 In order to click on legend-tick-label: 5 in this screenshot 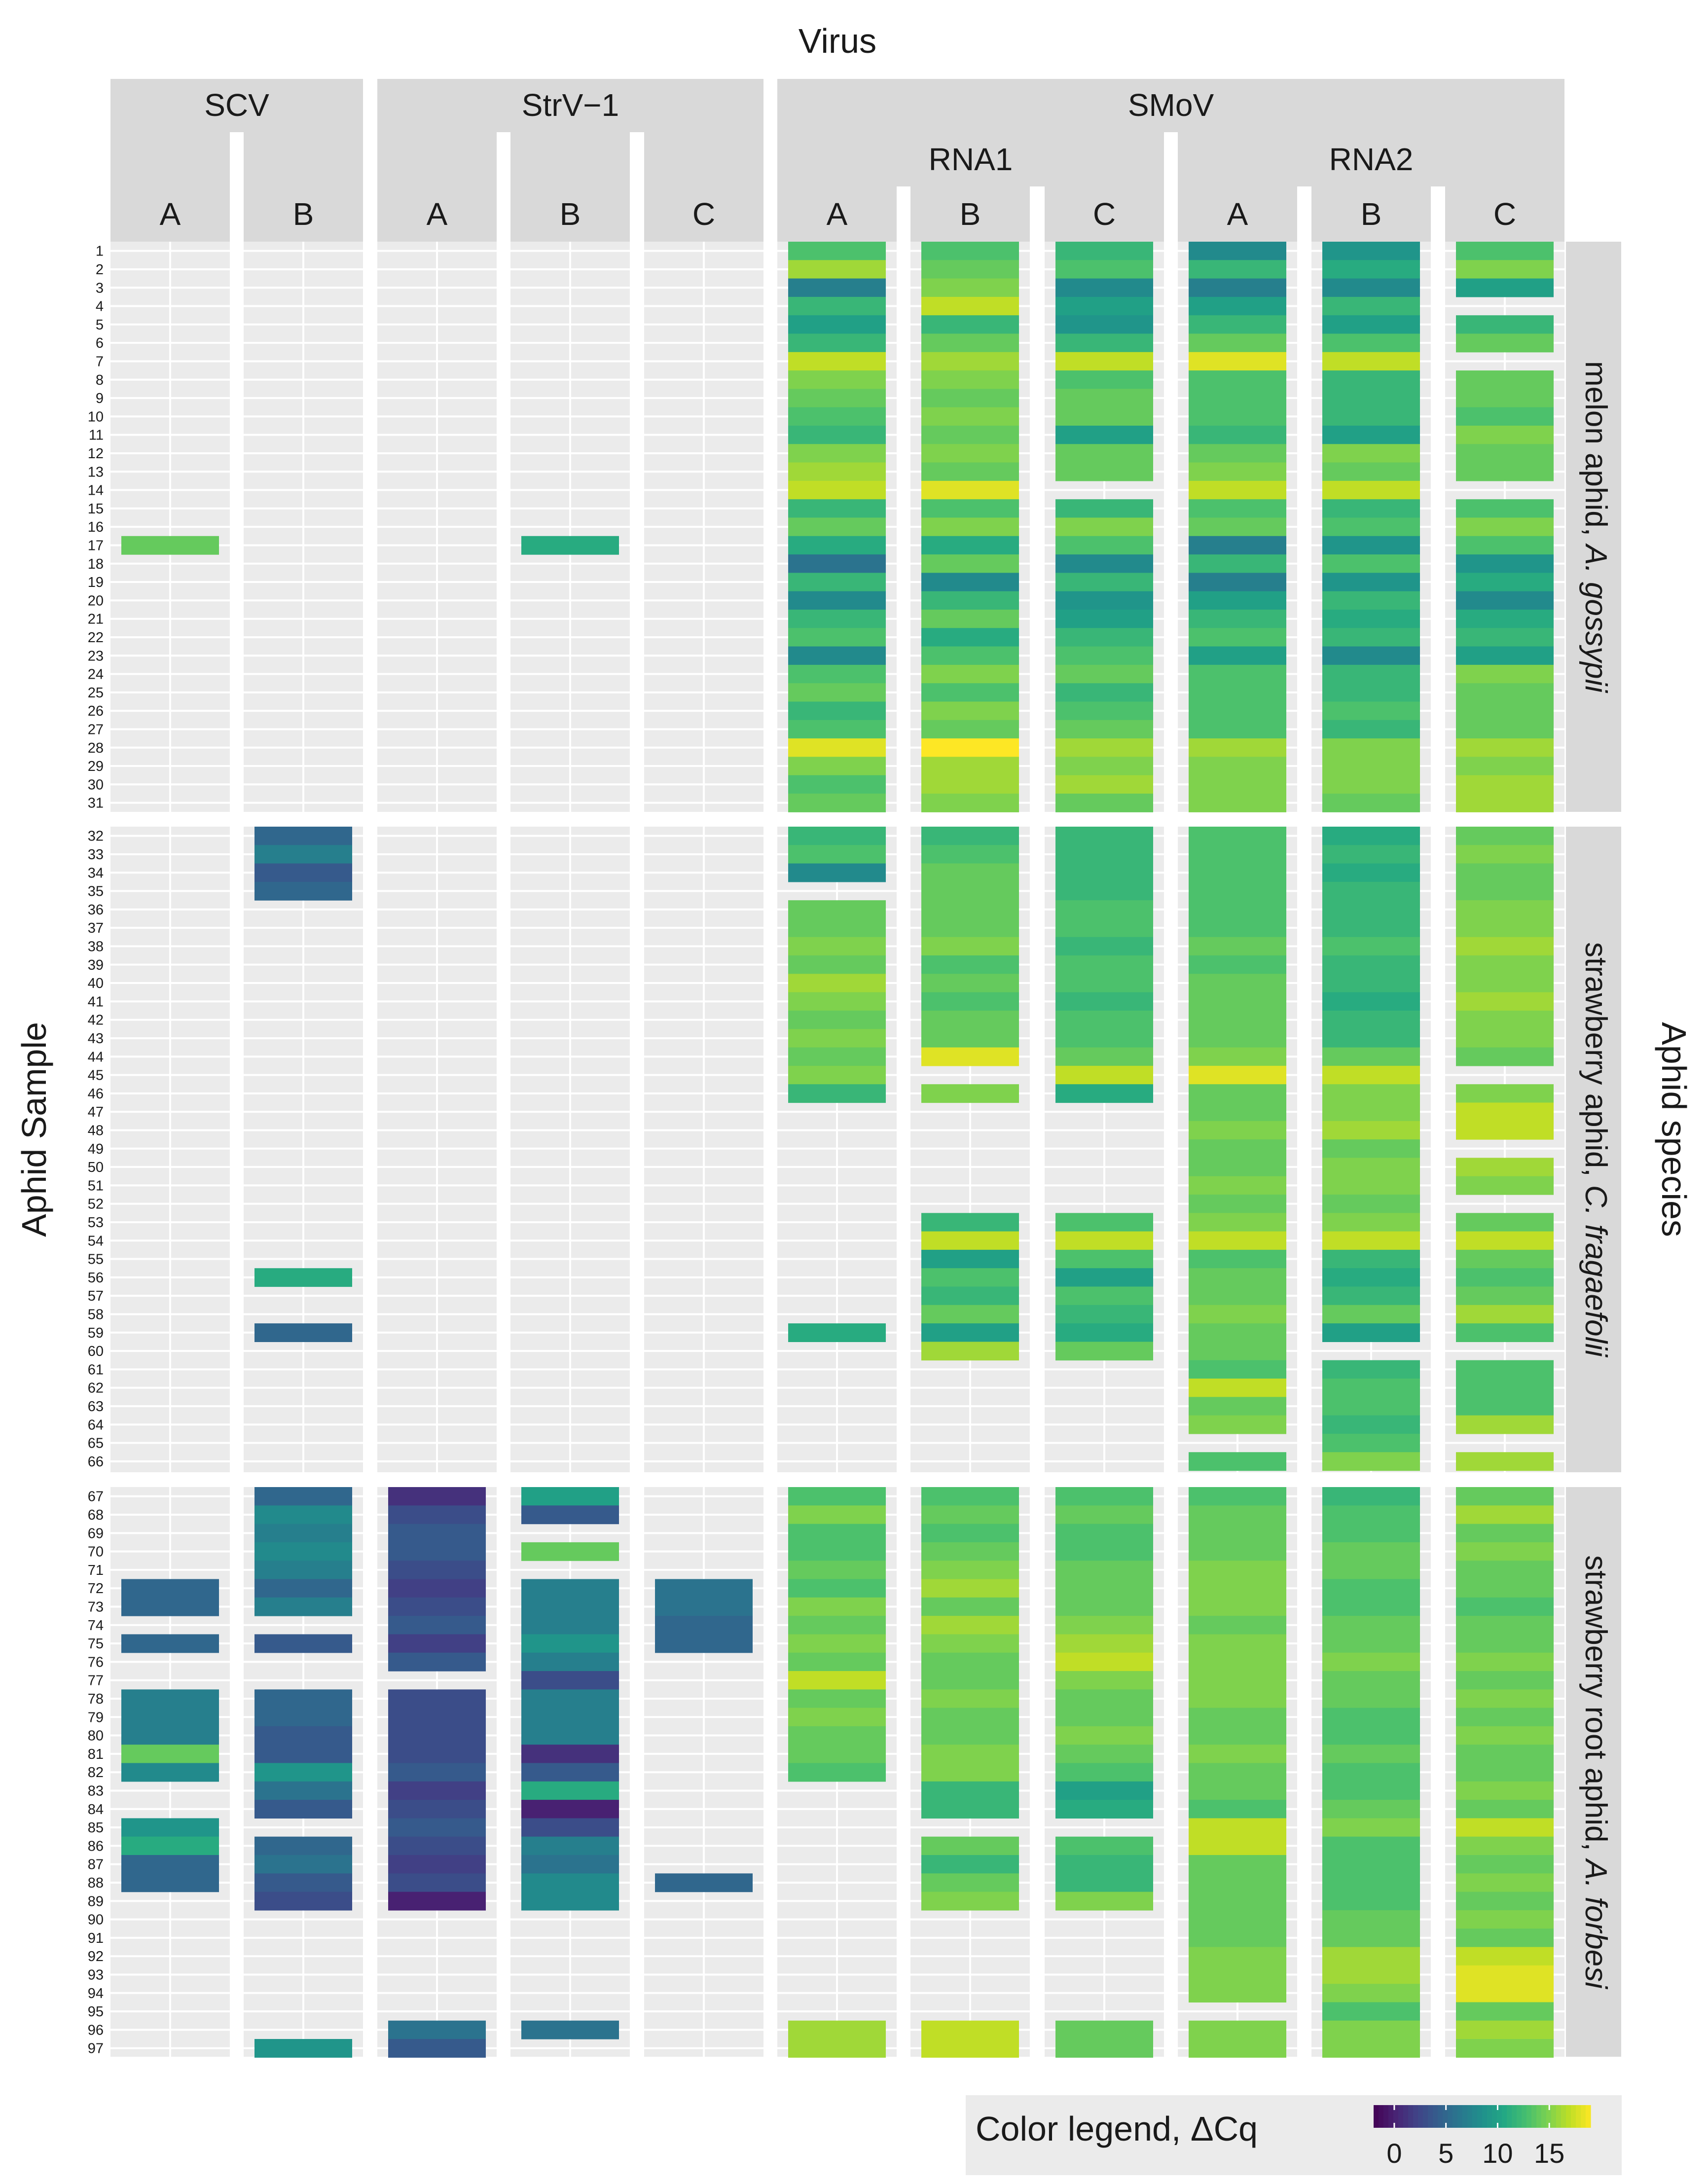, I will do `click(1446, 2153)`.